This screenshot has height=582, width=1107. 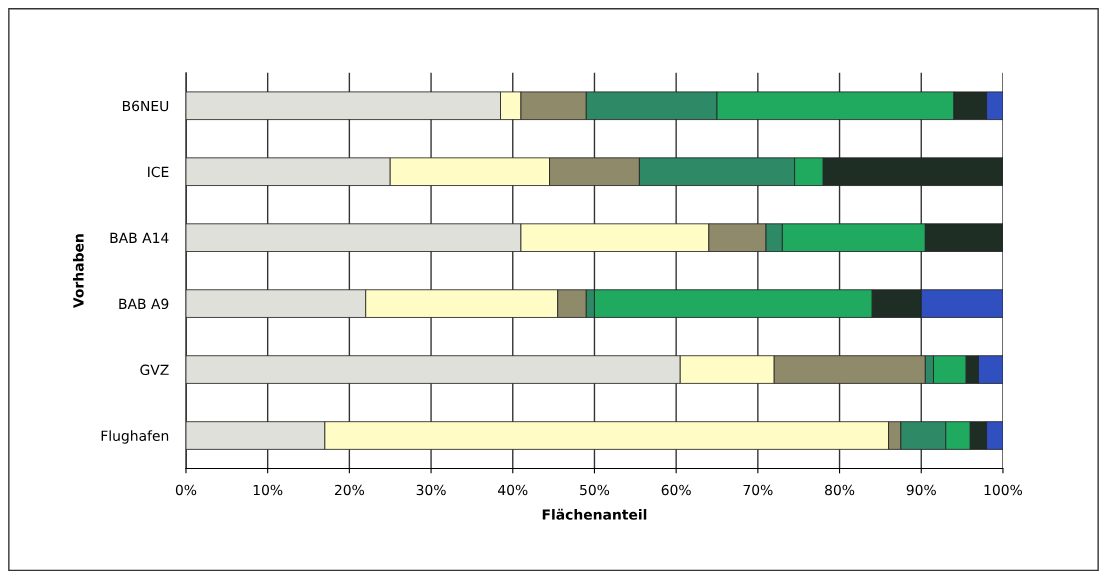 What do you see at coordinates (145, 106) in the screenshot?
I see `y-tick-label: B6NEU` at bounding box center [145, 106].